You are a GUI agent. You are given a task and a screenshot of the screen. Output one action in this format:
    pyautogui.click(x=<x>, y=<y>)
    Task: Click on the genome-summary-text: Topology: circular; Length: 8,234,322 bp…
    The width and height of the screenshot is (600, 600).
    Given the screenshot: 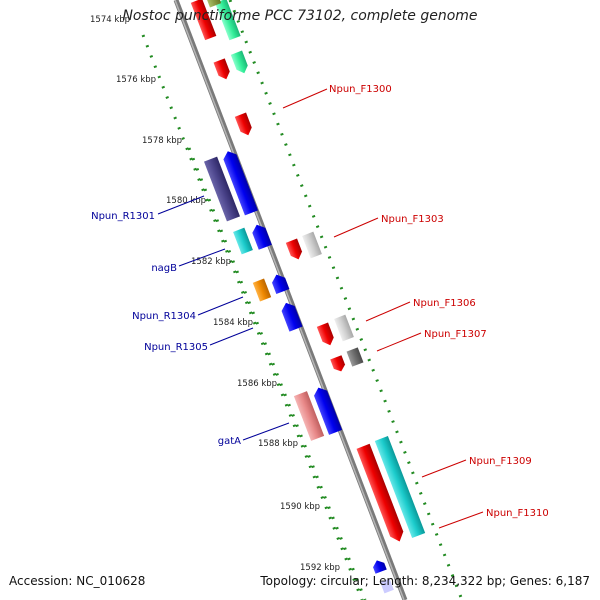 What is the action you would take?
    pyautogui.click(x=425, y=581)
    